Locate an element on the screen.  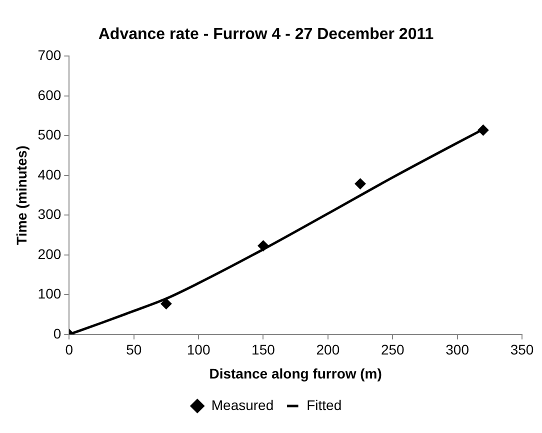
x-tick-label: 150 is located at coordinates (264, 350).